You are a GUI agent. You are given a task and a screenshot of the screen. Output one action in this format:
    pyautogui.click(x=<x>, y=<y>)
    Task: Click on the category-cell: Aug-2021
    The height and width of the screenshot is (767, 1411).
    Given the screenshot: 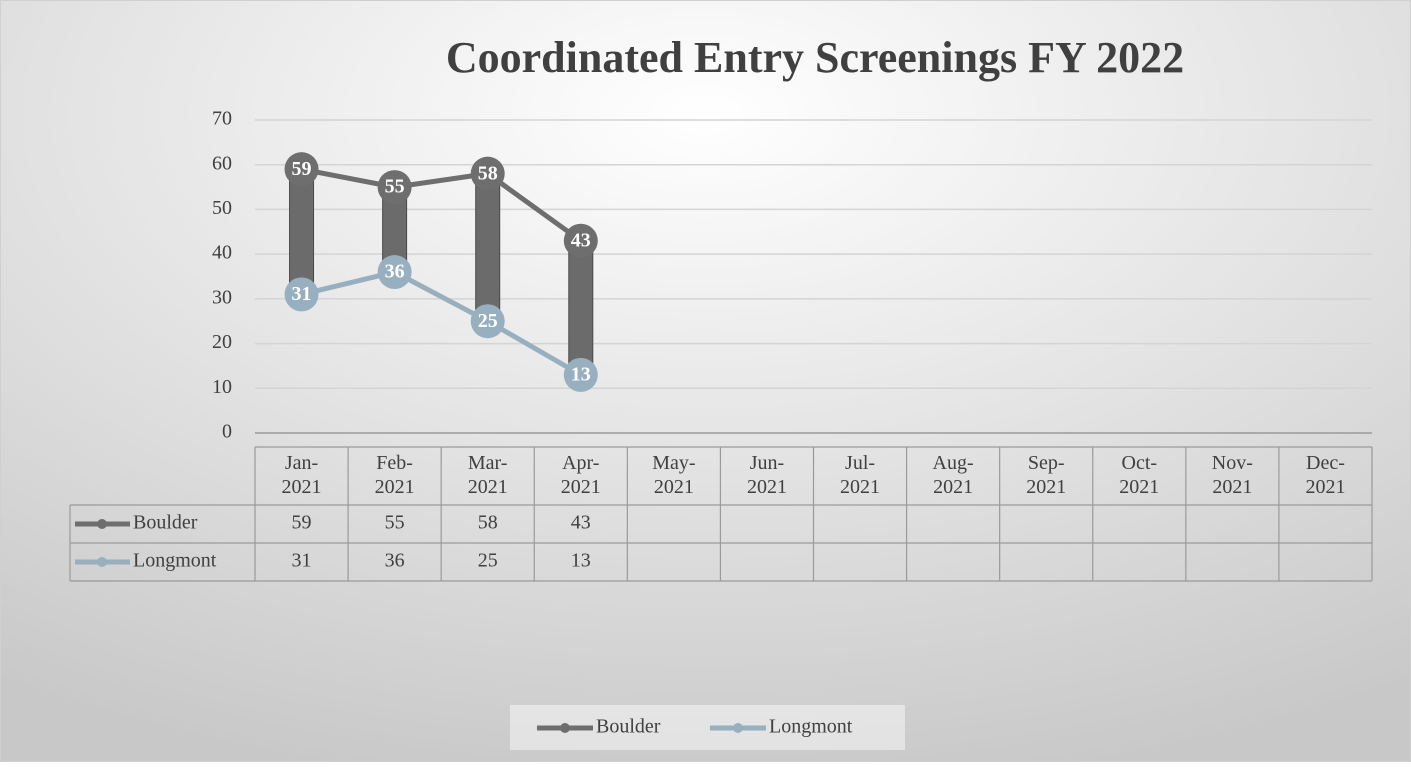 What is the action you would take?
    pyautogui.click(x=953, y=475)
    